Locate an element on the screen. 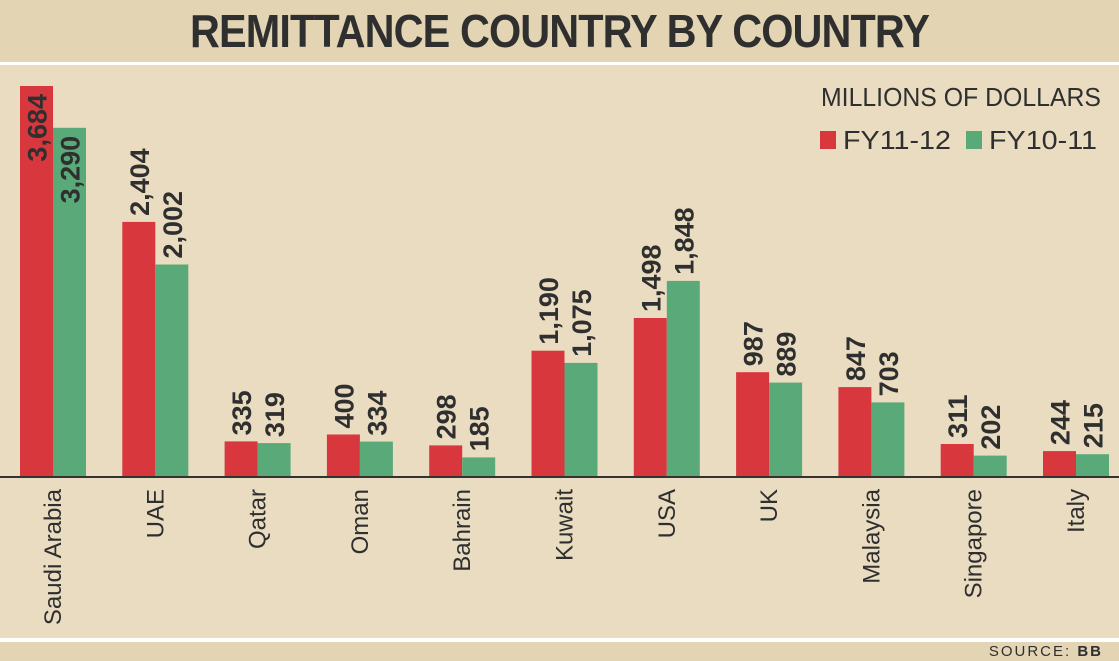 The width and height of the screenshot is (1119, 661). value-label-kuwait-fy10-11: 1,075 is located at coordinates (582, 323).